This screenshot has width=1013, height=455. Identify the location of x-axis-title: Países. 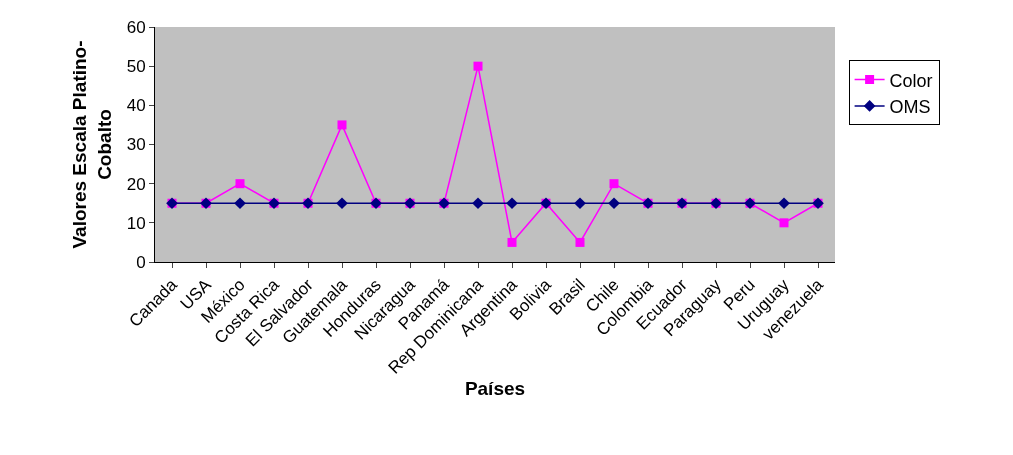
(495, 389).